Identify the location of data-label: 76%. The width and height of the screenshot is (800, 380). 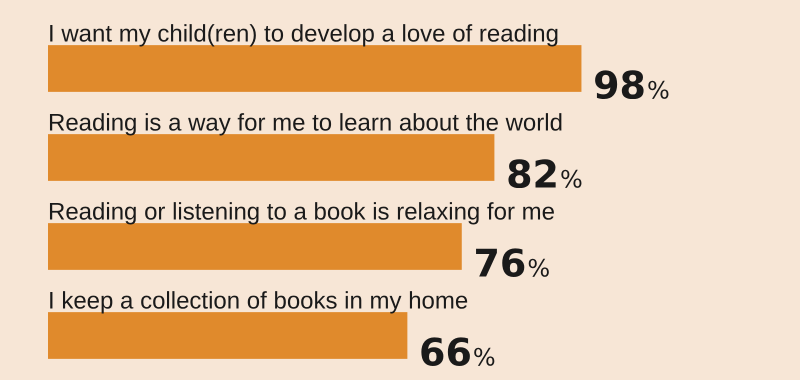
(511, 264).